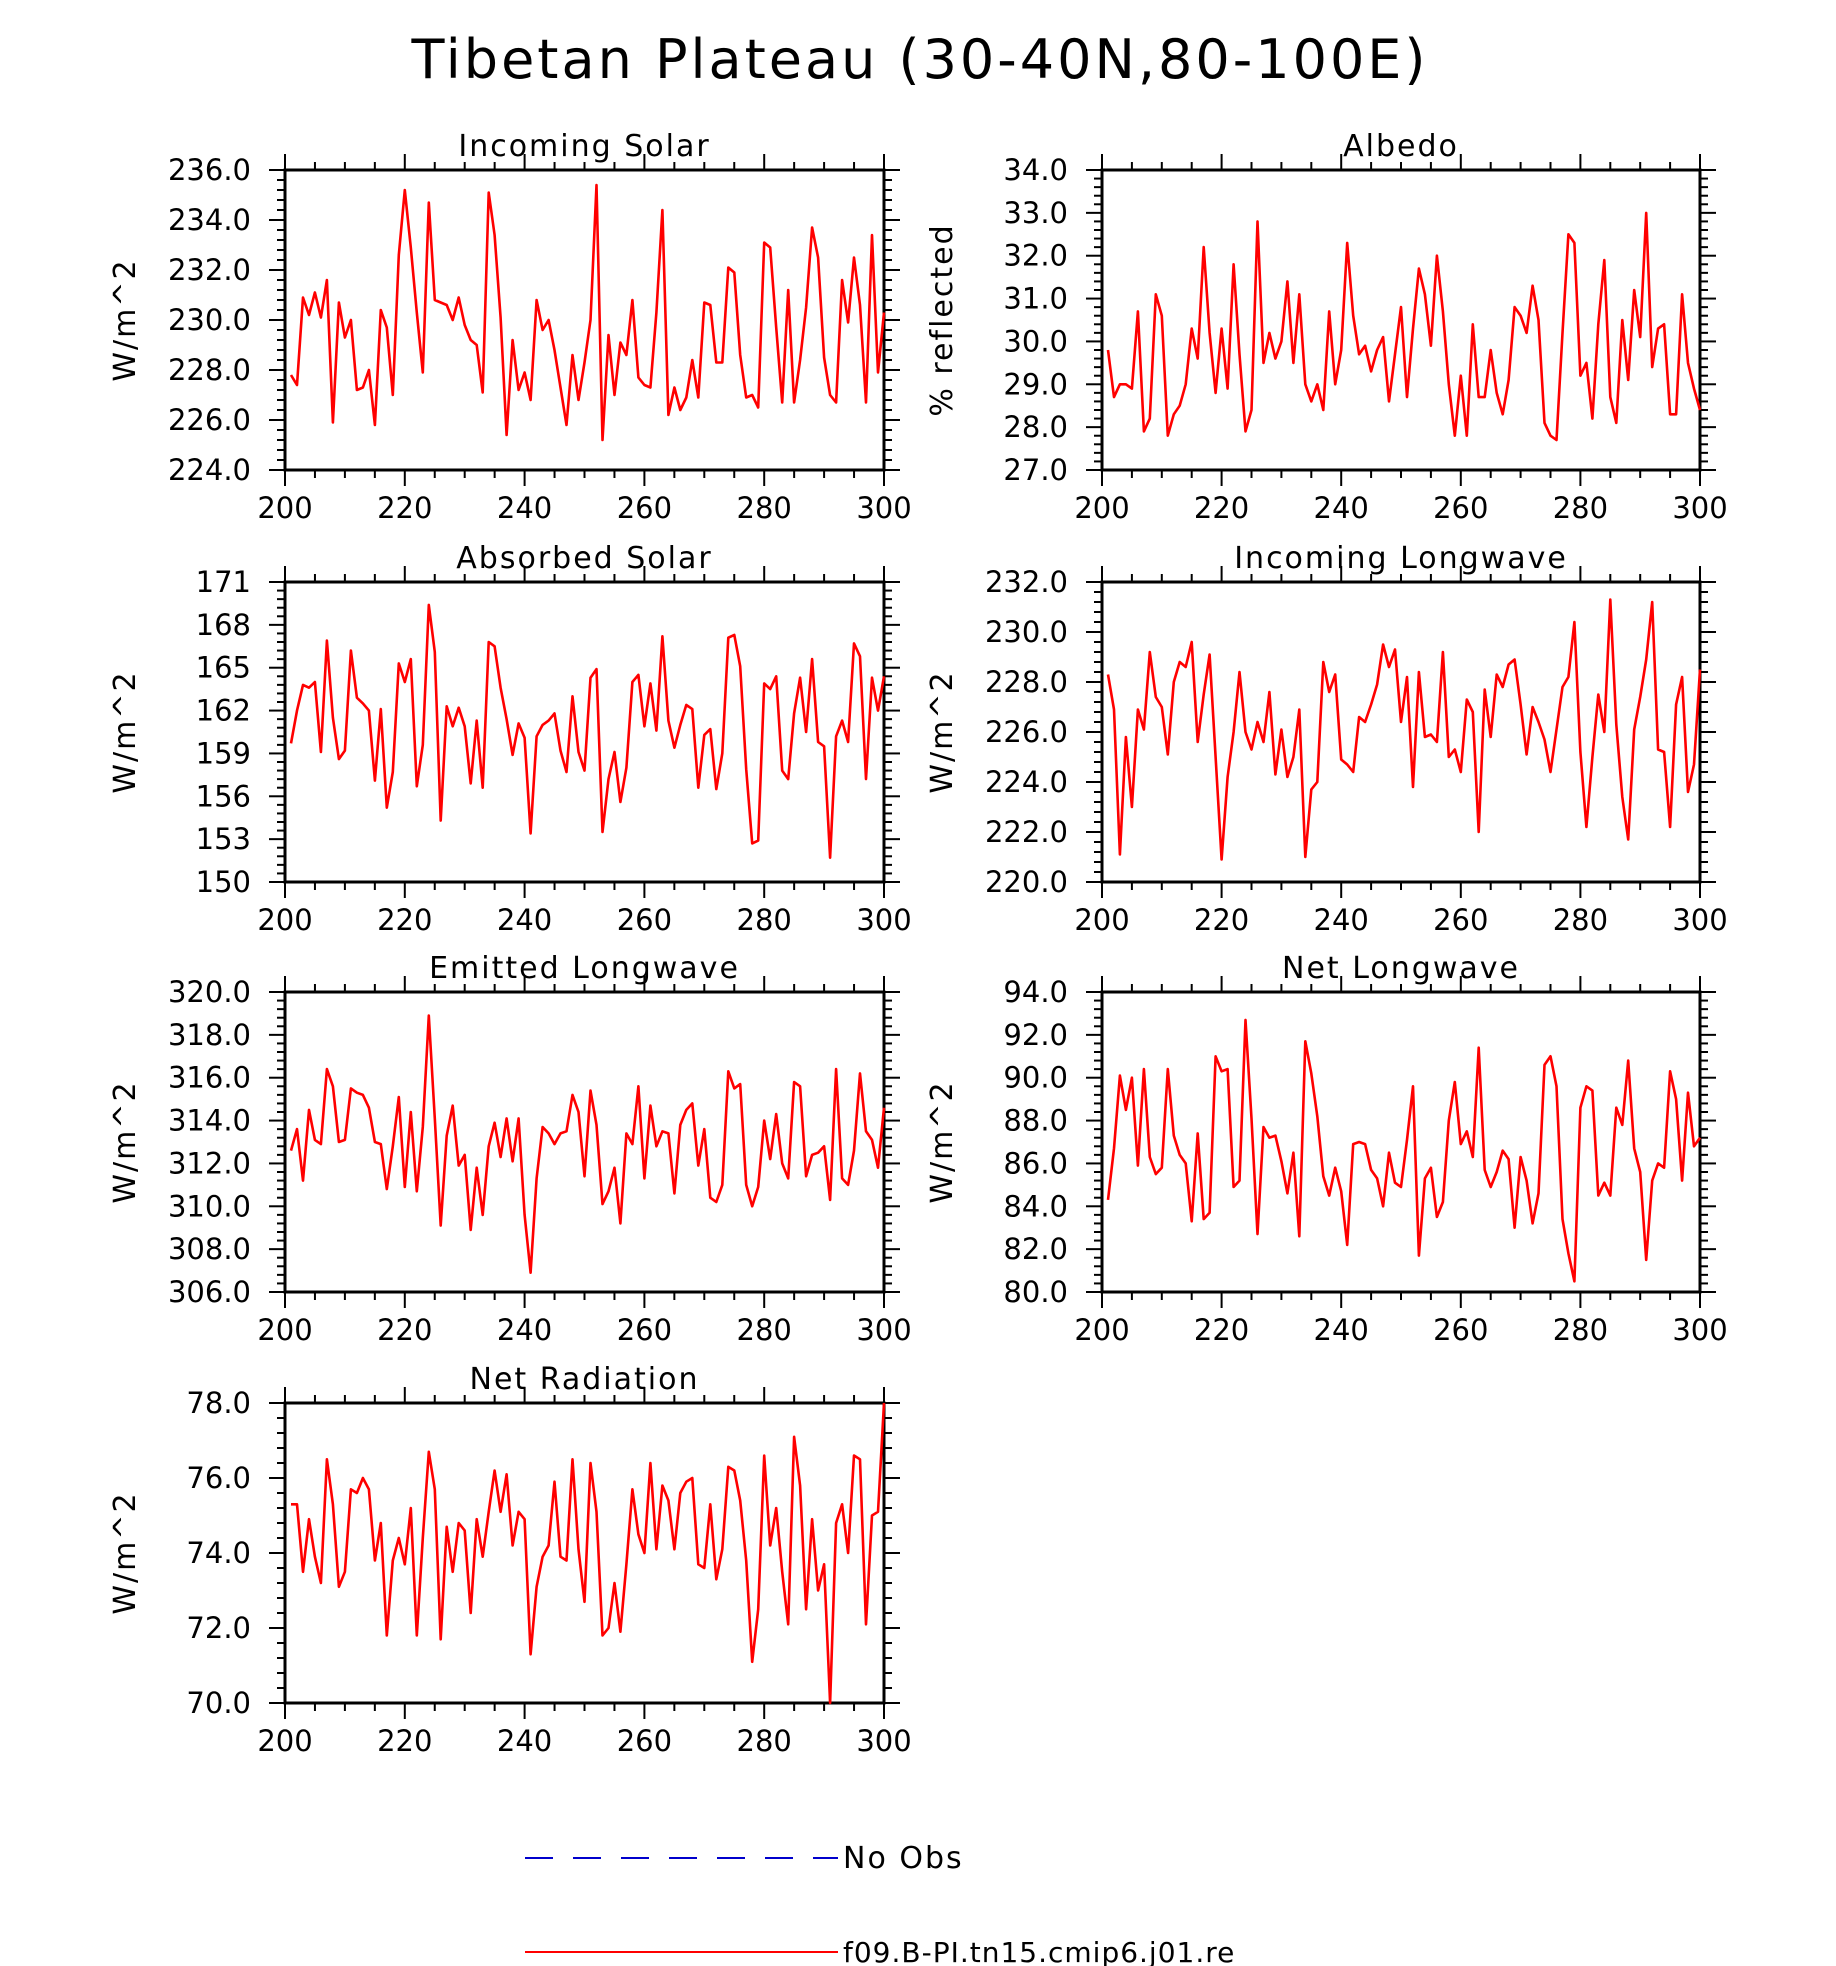  I want to click on y-tick-label: 171, so click(223, 582).